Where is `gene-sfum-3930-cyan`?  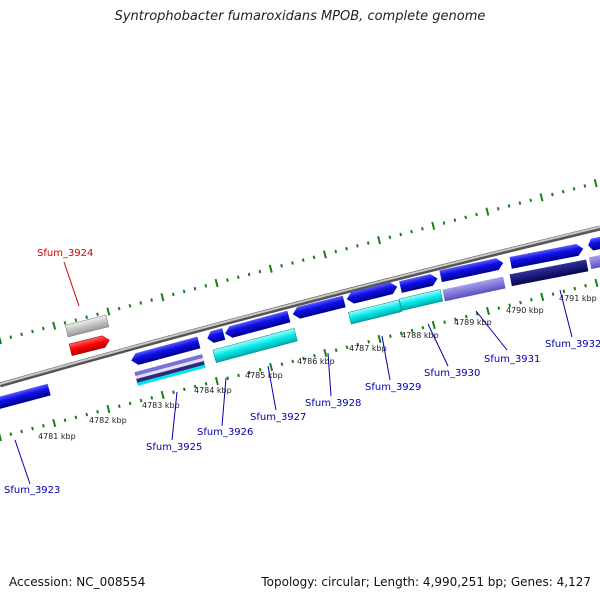
gene-sfum-3930-cyan is located at coordinates (421, 300).